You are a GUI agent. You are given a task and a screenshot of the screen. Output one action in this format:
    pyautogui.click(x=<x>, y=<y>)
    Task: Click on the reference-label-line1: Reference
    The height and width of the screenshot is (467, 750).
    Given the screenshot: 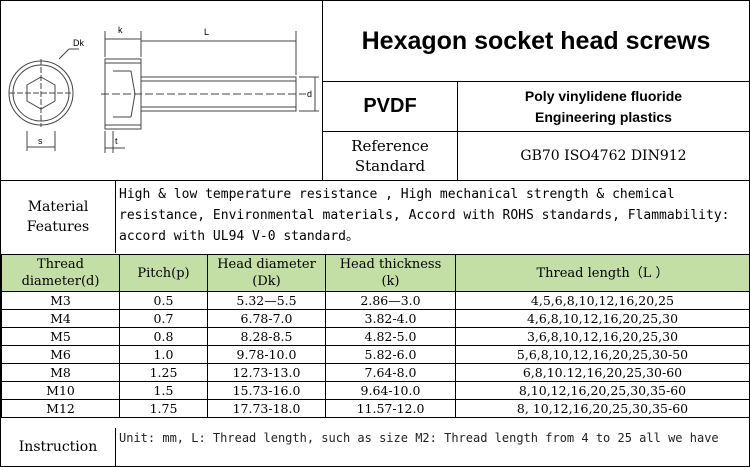 What is the action you would take?
    pyautogui.click(x=390, y=146)
    